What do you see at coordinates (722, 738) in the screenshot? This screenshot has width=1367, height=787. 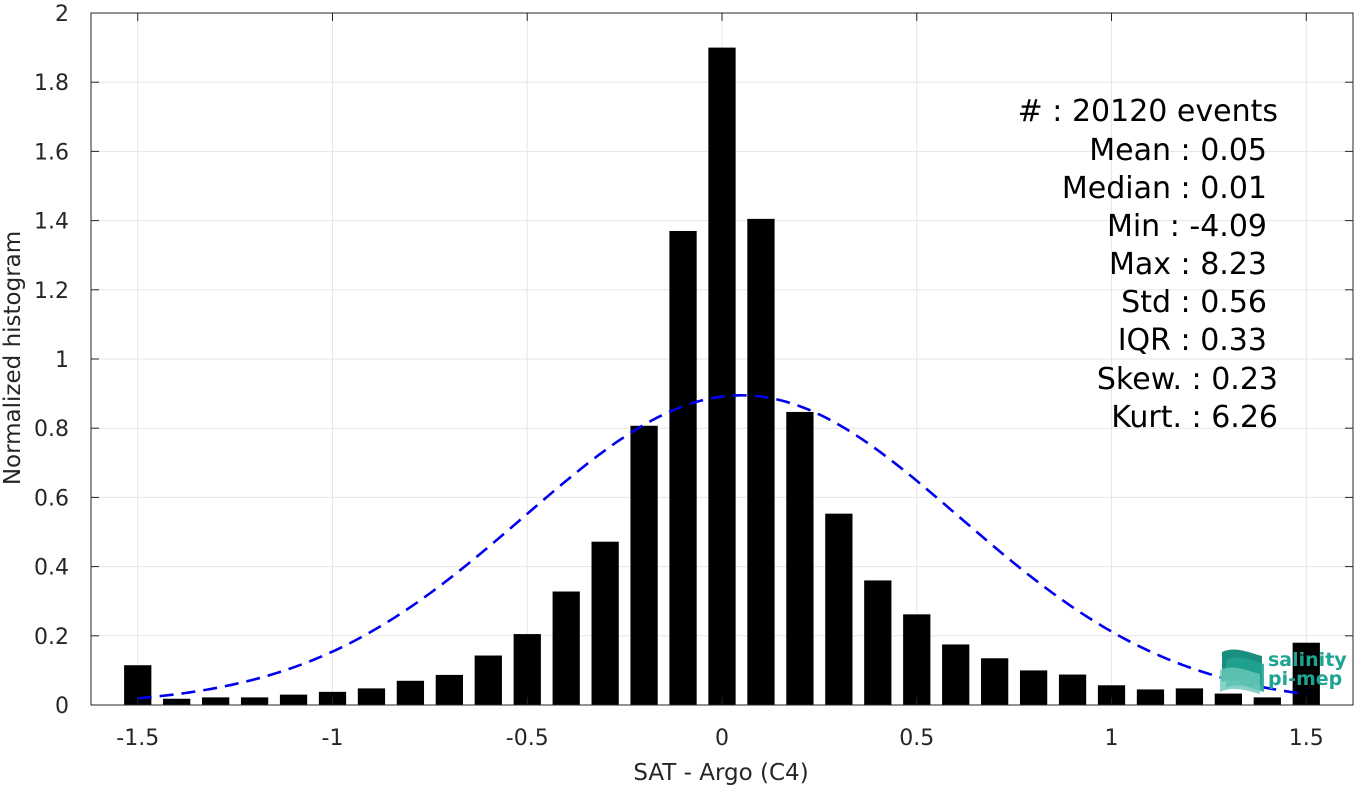 I see `x-tick-label: 0` at bounding box center [722, 738].